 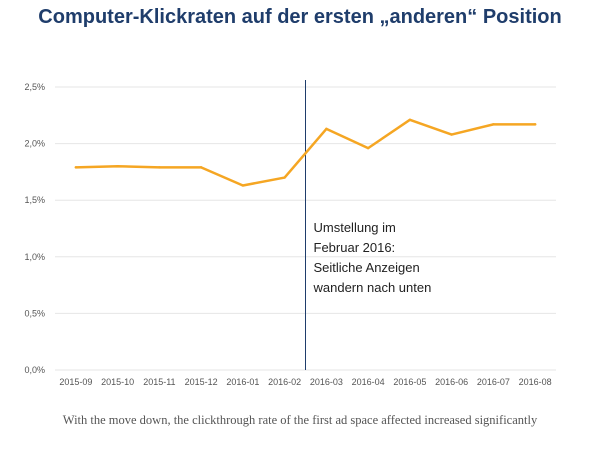 I want to click on annotation-text-line: Februar 2016:, so click(x=355, y=247).